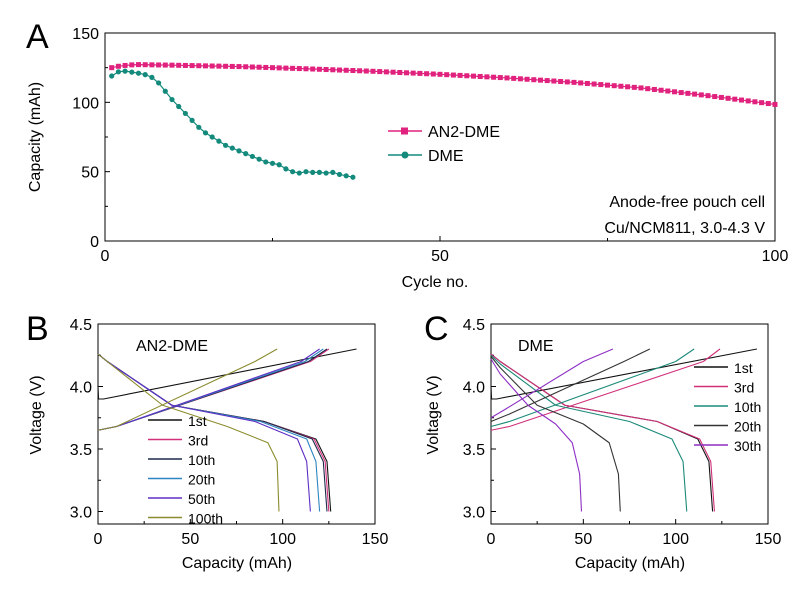  Describe the element at coordinates (684, 228) in the screenshot. I see `panel-a-annotation-conditions: Cu/NCM811, 3.0-4.3 V` at that location.